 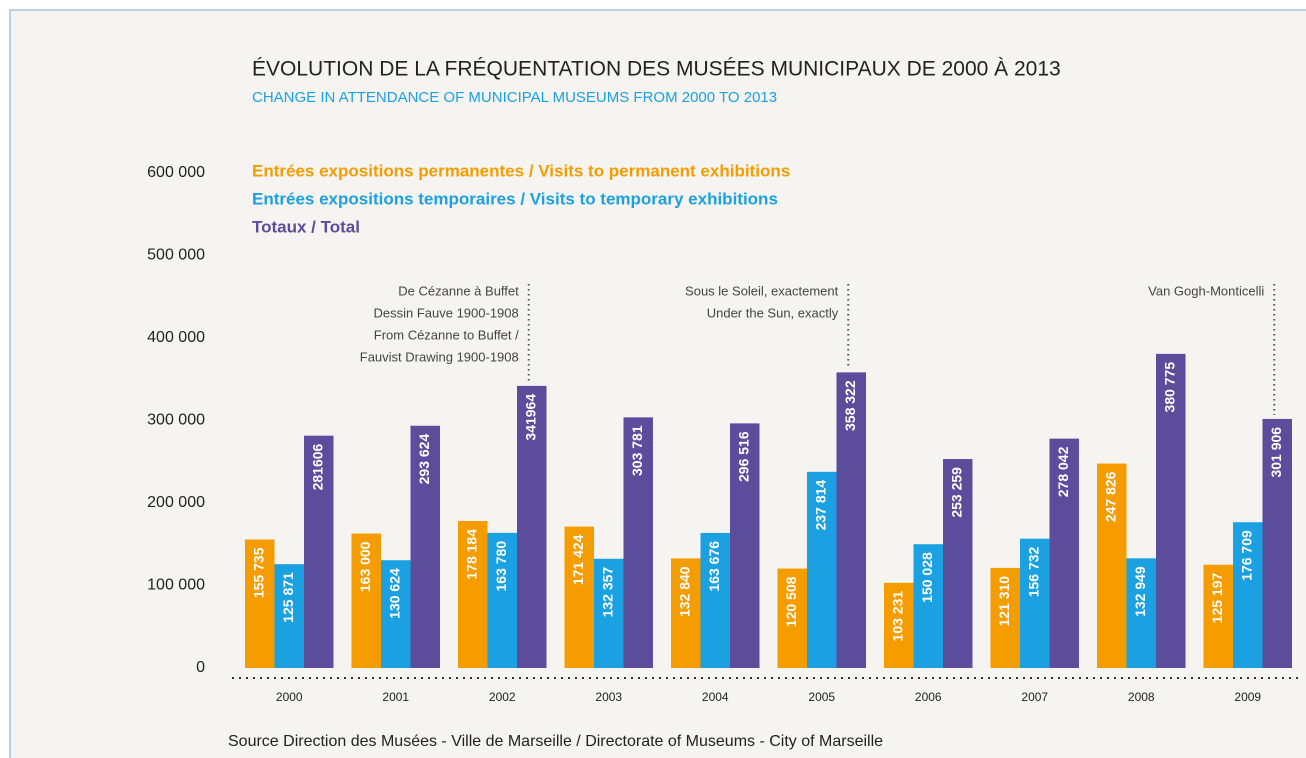 What do you see at coordinates (927, 577) in the screenshot?
I see `value-label: 150 028` at bounding box center [927, 577].